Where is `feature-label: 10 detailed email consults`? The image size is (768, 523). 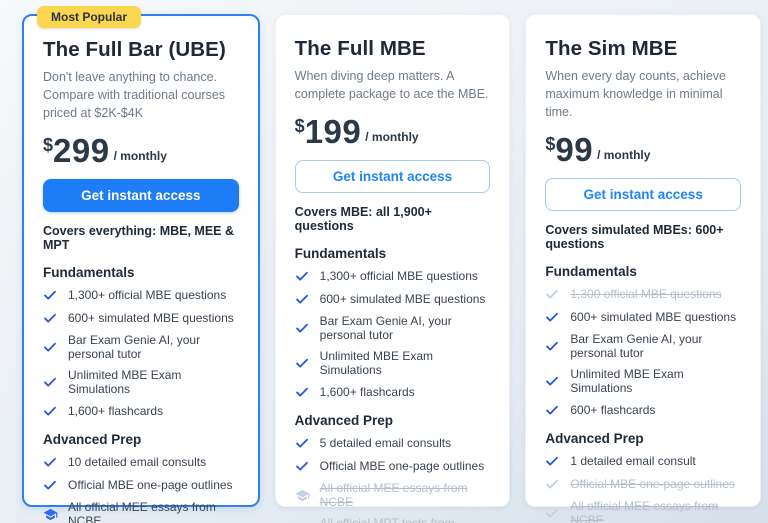
feature-label: 10 detailed email consults is located at coordinates (137, 462).